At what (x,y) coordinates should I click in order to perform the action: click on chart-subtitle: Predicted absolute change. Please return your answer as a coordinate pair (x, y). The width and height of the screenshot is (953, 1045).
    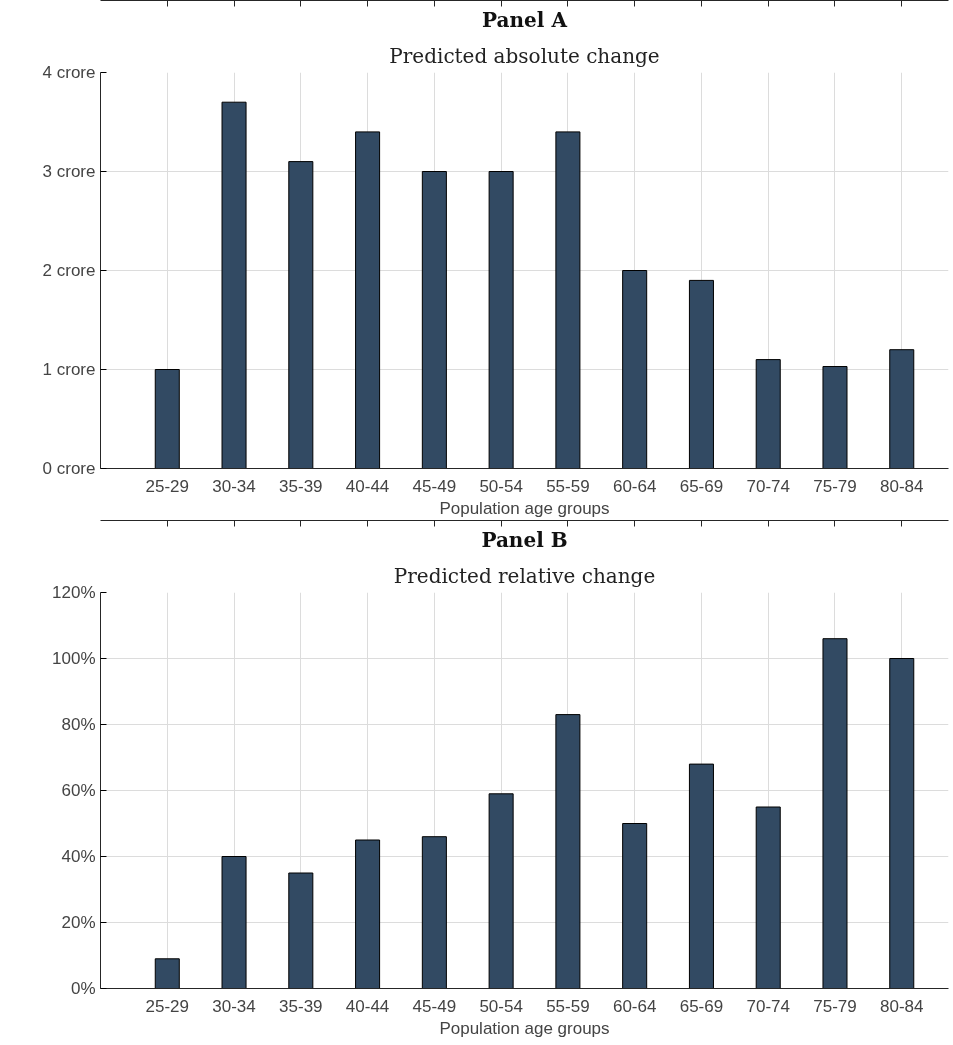
    Looking at the image, I should click on (524, 55).